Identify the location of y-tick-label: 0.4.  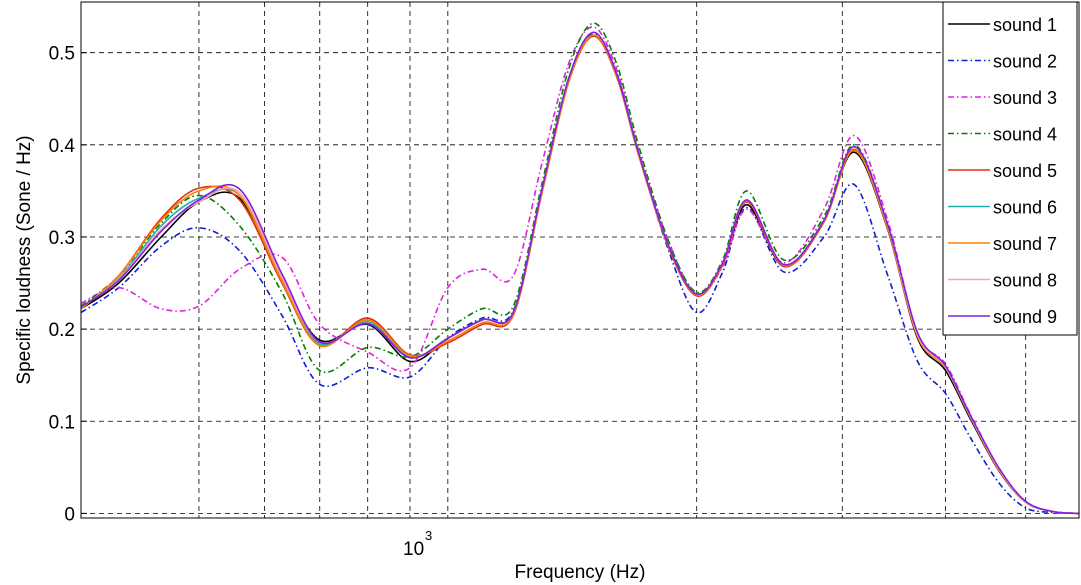
(62, 146).